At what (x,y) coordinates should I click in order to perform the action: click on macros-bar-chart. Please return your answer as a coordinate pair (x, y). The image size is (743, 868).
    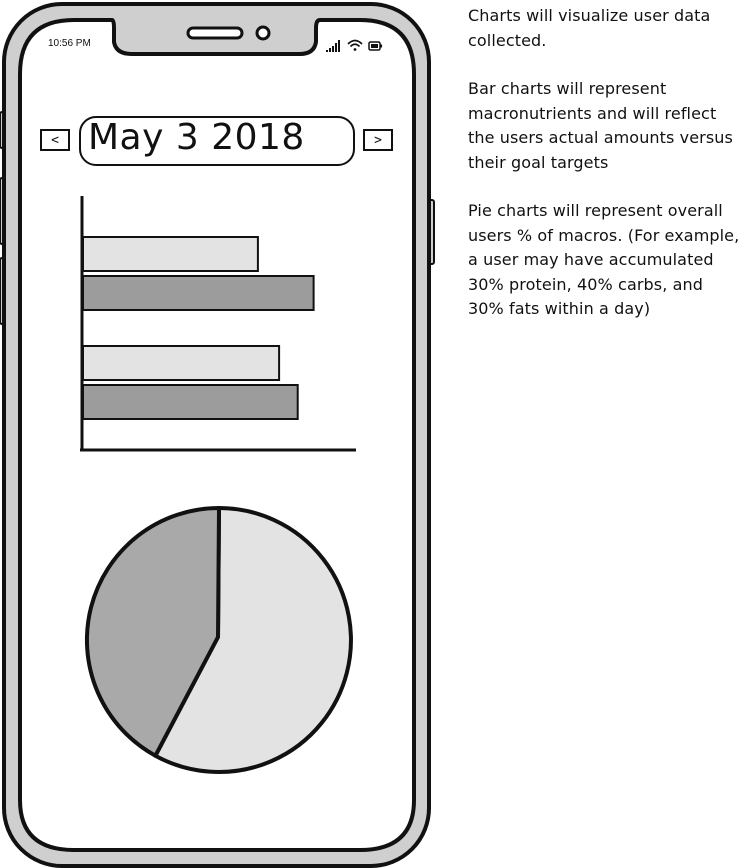
    Looking at the image, I should click on (198, 328).